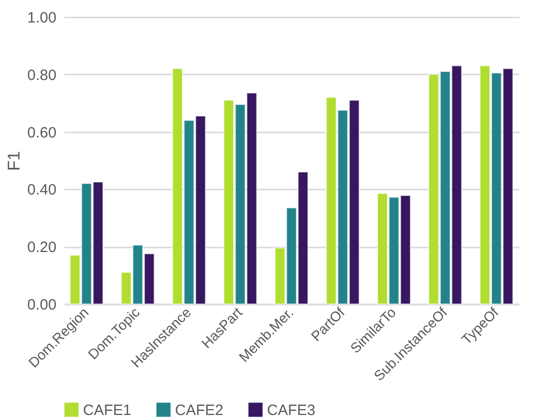 The width and height of the screenshot is (544, 420). What do you see at coordinates (107, 410) in the screenshot?
I see `legend-label: CAFE1` at bounding box center [107, 410].